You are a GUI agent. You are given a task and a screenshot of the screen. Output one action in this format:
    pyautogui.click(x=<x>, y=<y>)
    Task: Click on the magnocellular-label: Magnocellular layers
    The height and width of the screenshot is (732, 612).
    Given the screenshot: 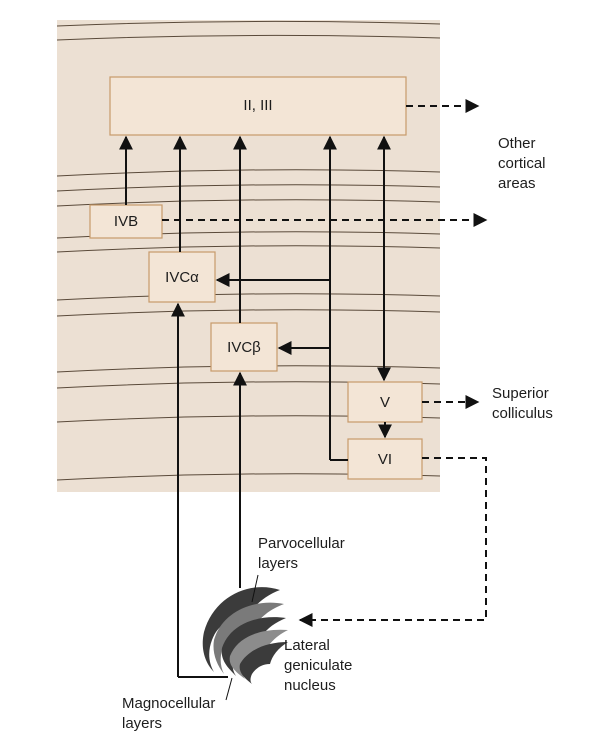 What is the action you would take?
    pyautogui.click(x=177, y=704)
    